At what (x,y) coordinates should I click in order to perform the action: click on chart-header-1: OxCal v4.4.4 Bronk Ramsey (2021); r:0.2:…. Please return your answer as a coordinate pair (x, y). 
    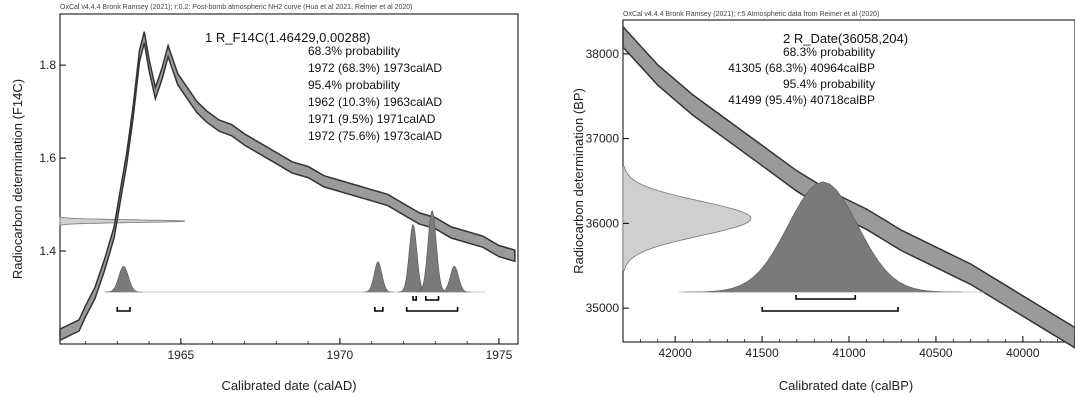
    Looking at the image, I should click on (236, 7).